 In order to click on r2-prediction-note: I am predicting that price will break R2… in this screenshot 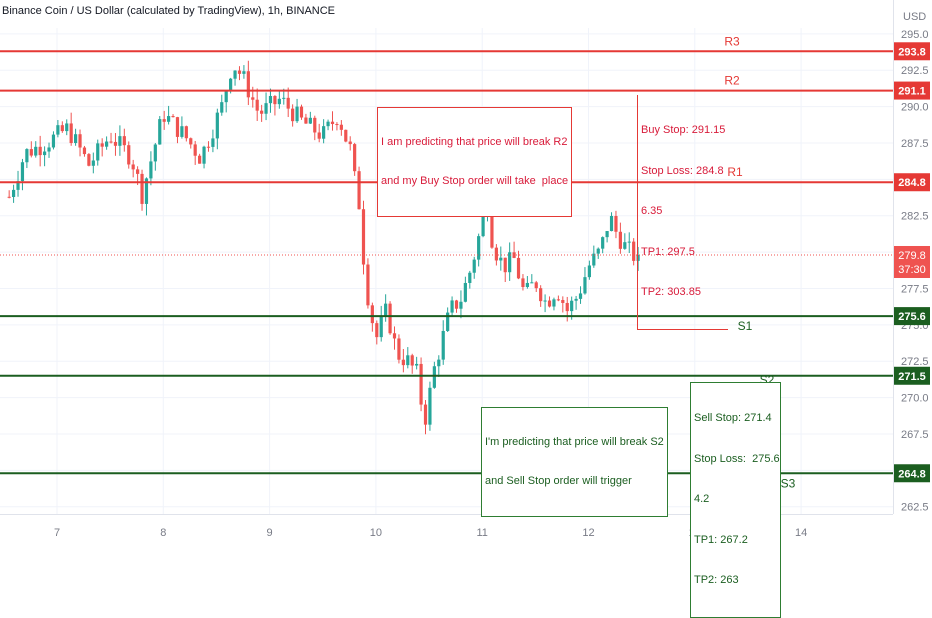, I will do `click(475, 162)`.